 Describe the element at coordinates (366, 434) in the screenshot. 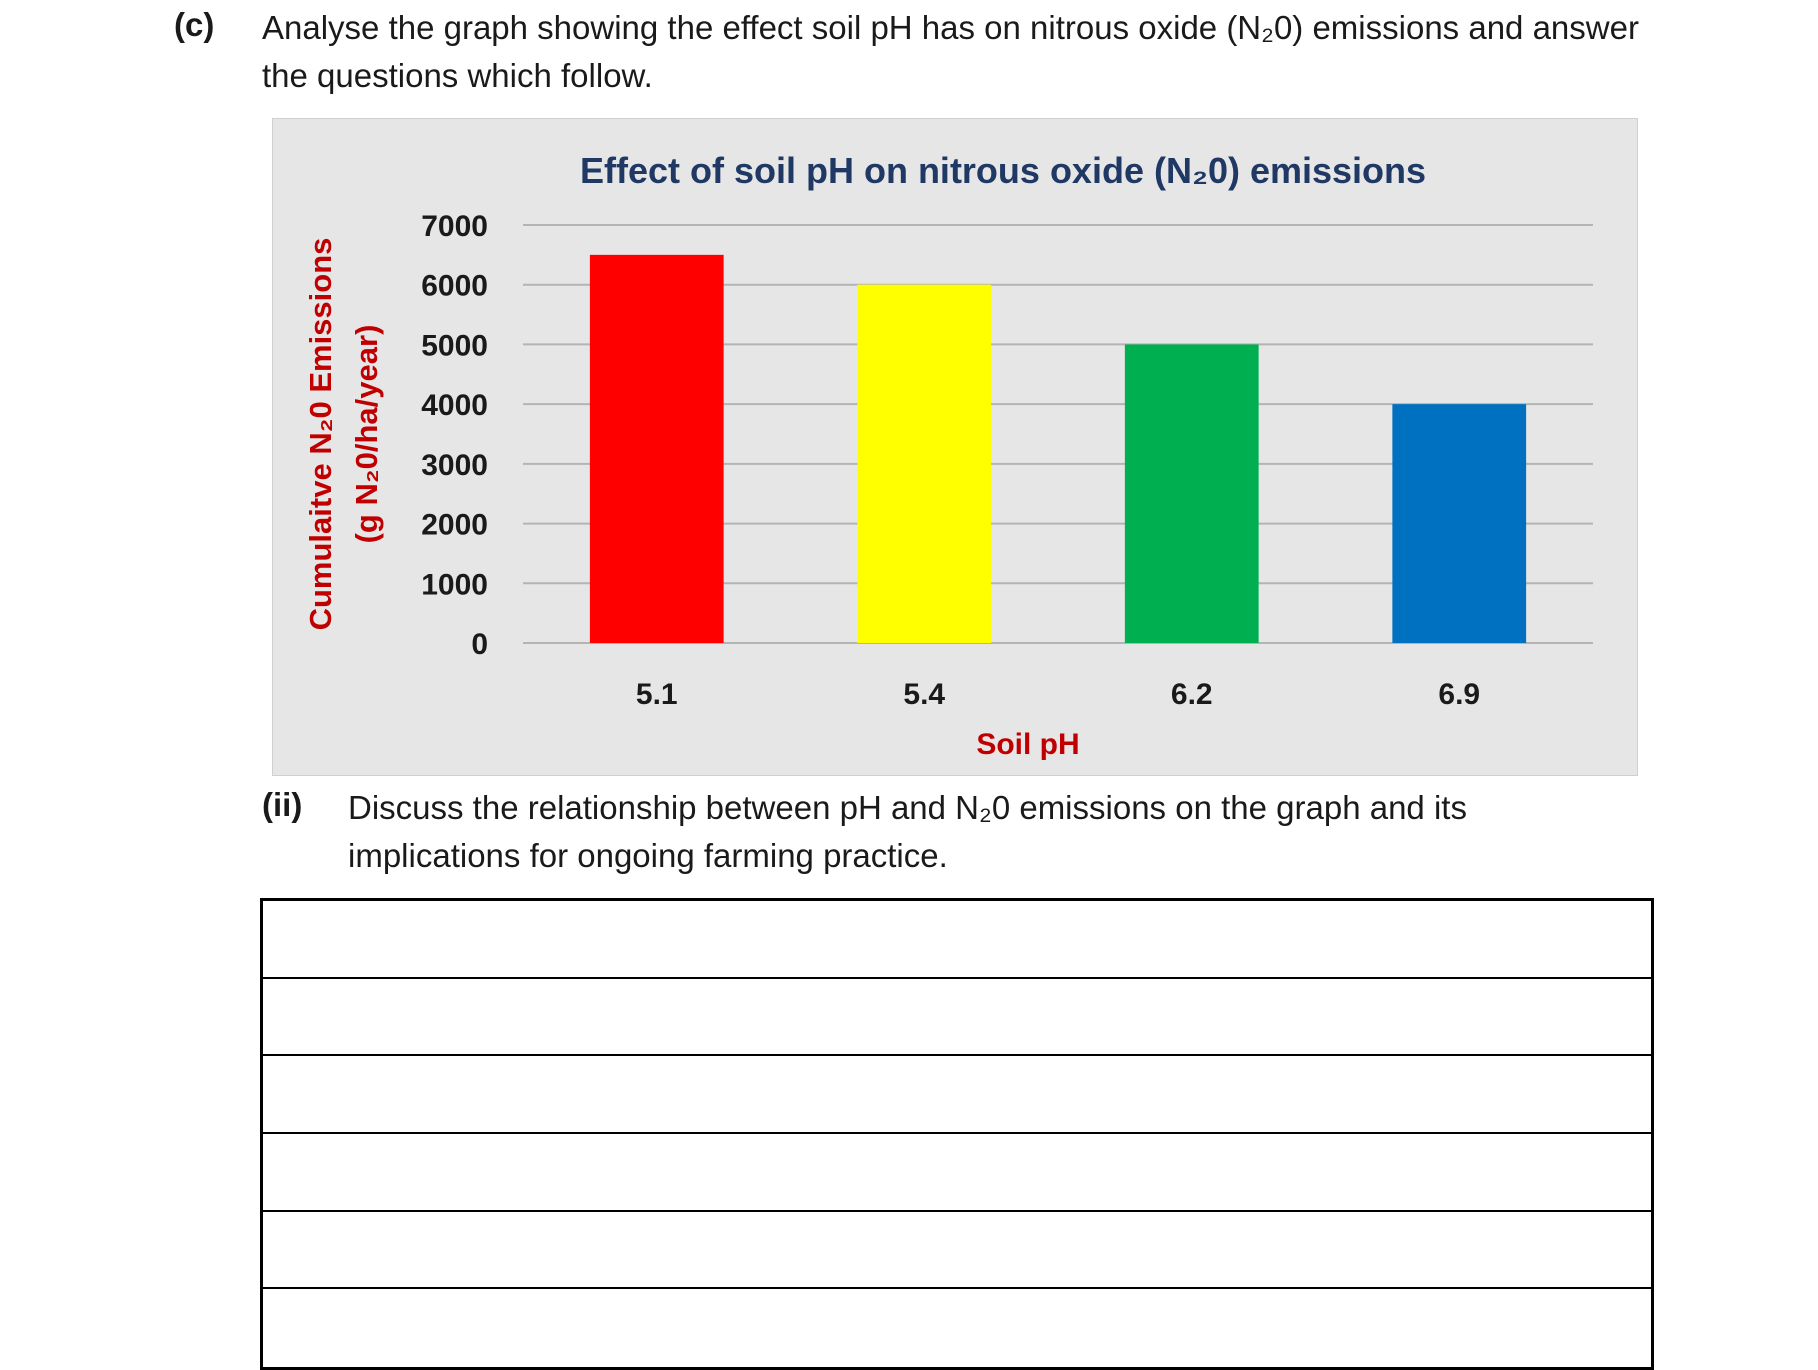

I see `y-axis-label: (g N₂0/ha/year)` at that location.